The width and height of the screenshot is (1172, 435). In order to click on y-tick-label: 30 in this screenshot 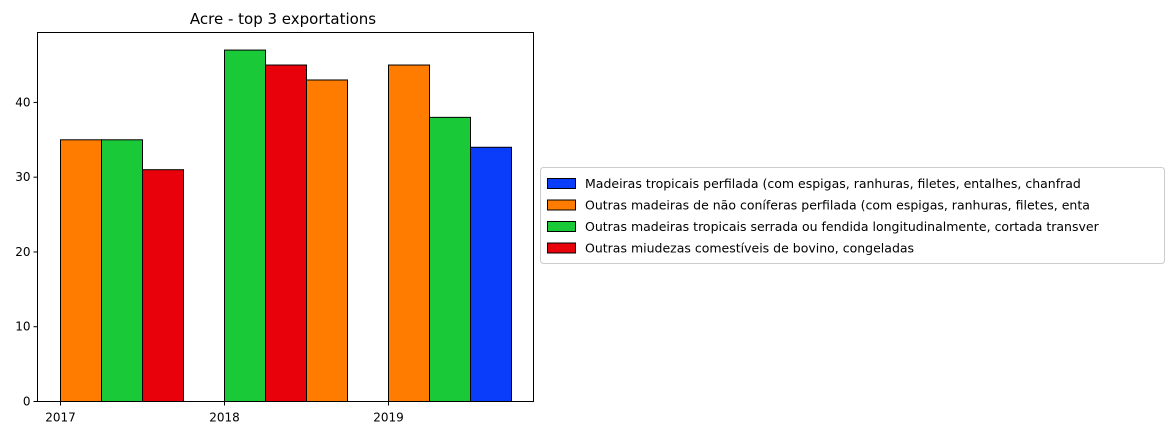, I will do `click(22, 177)`.